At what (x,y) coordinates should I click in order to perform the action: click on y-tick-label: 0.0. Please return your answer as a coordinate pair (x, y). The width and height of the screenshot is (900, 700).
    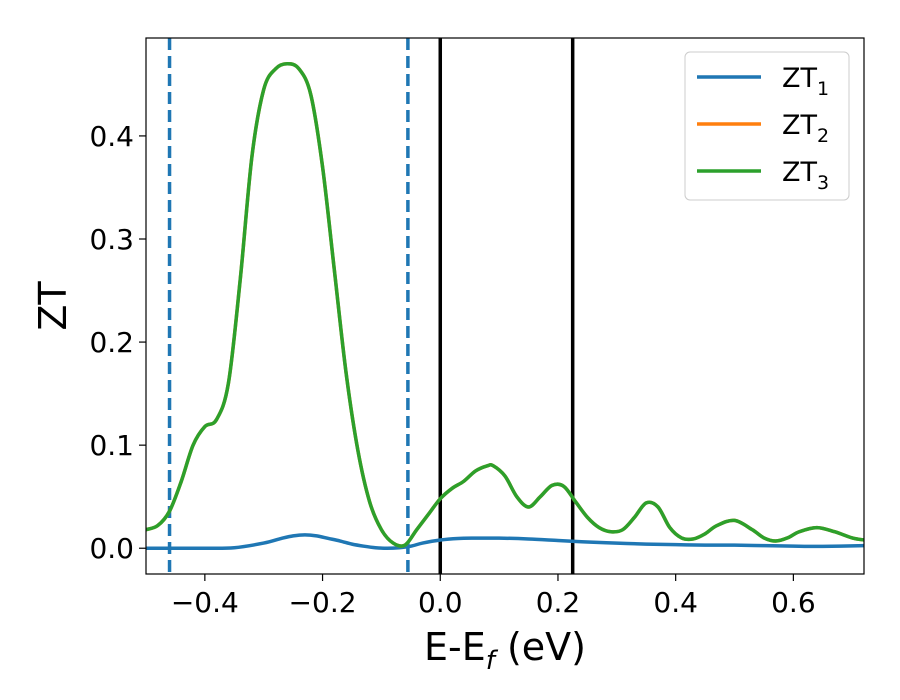
    Looking at the image, I should click on (111, 548).